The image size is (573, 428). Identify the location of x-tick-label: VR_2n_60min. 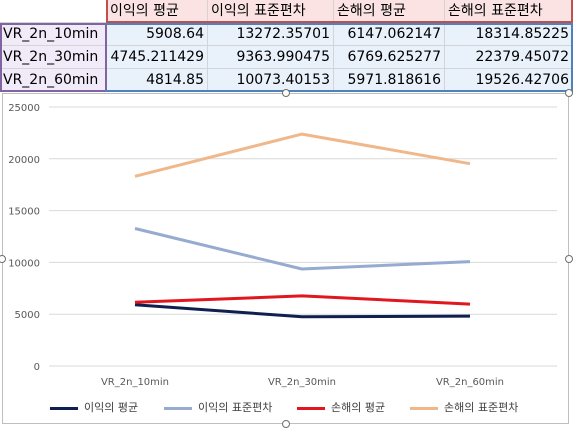
(470, 382).